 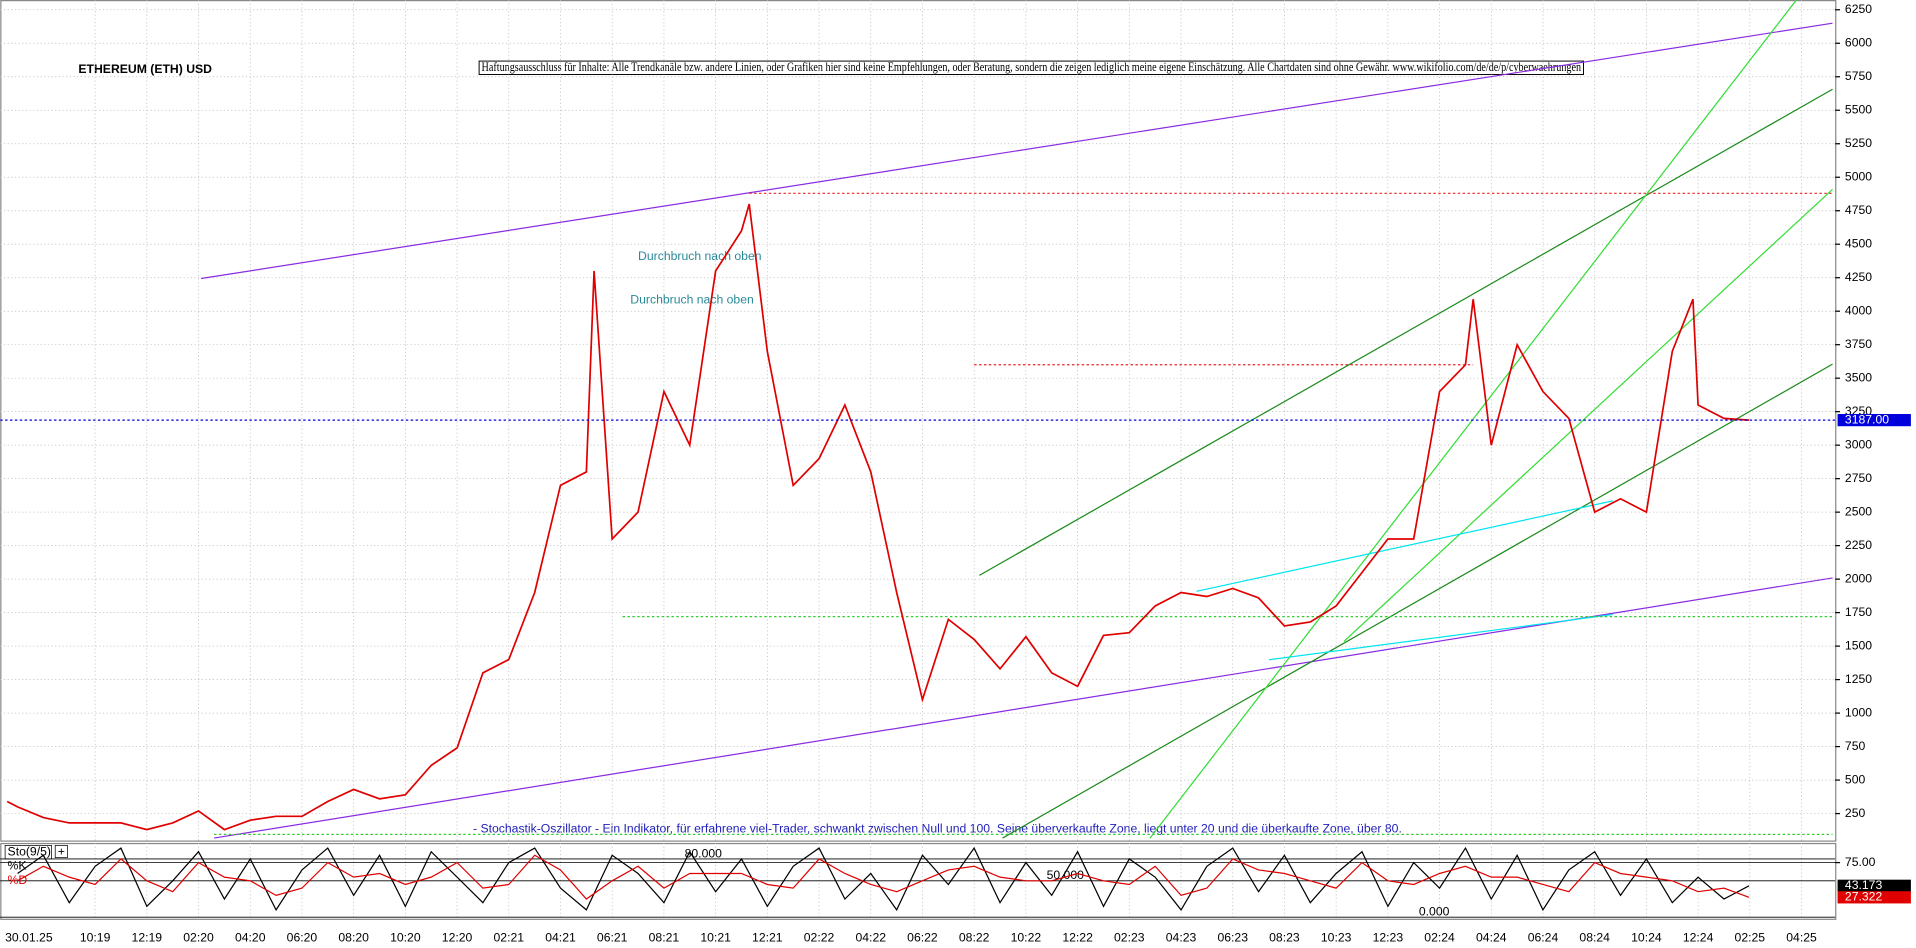 What do you see at coordinates (405, 937) in the screenshot?
I see `x-tick-label: 10:20` at bounding box center [405, 937].